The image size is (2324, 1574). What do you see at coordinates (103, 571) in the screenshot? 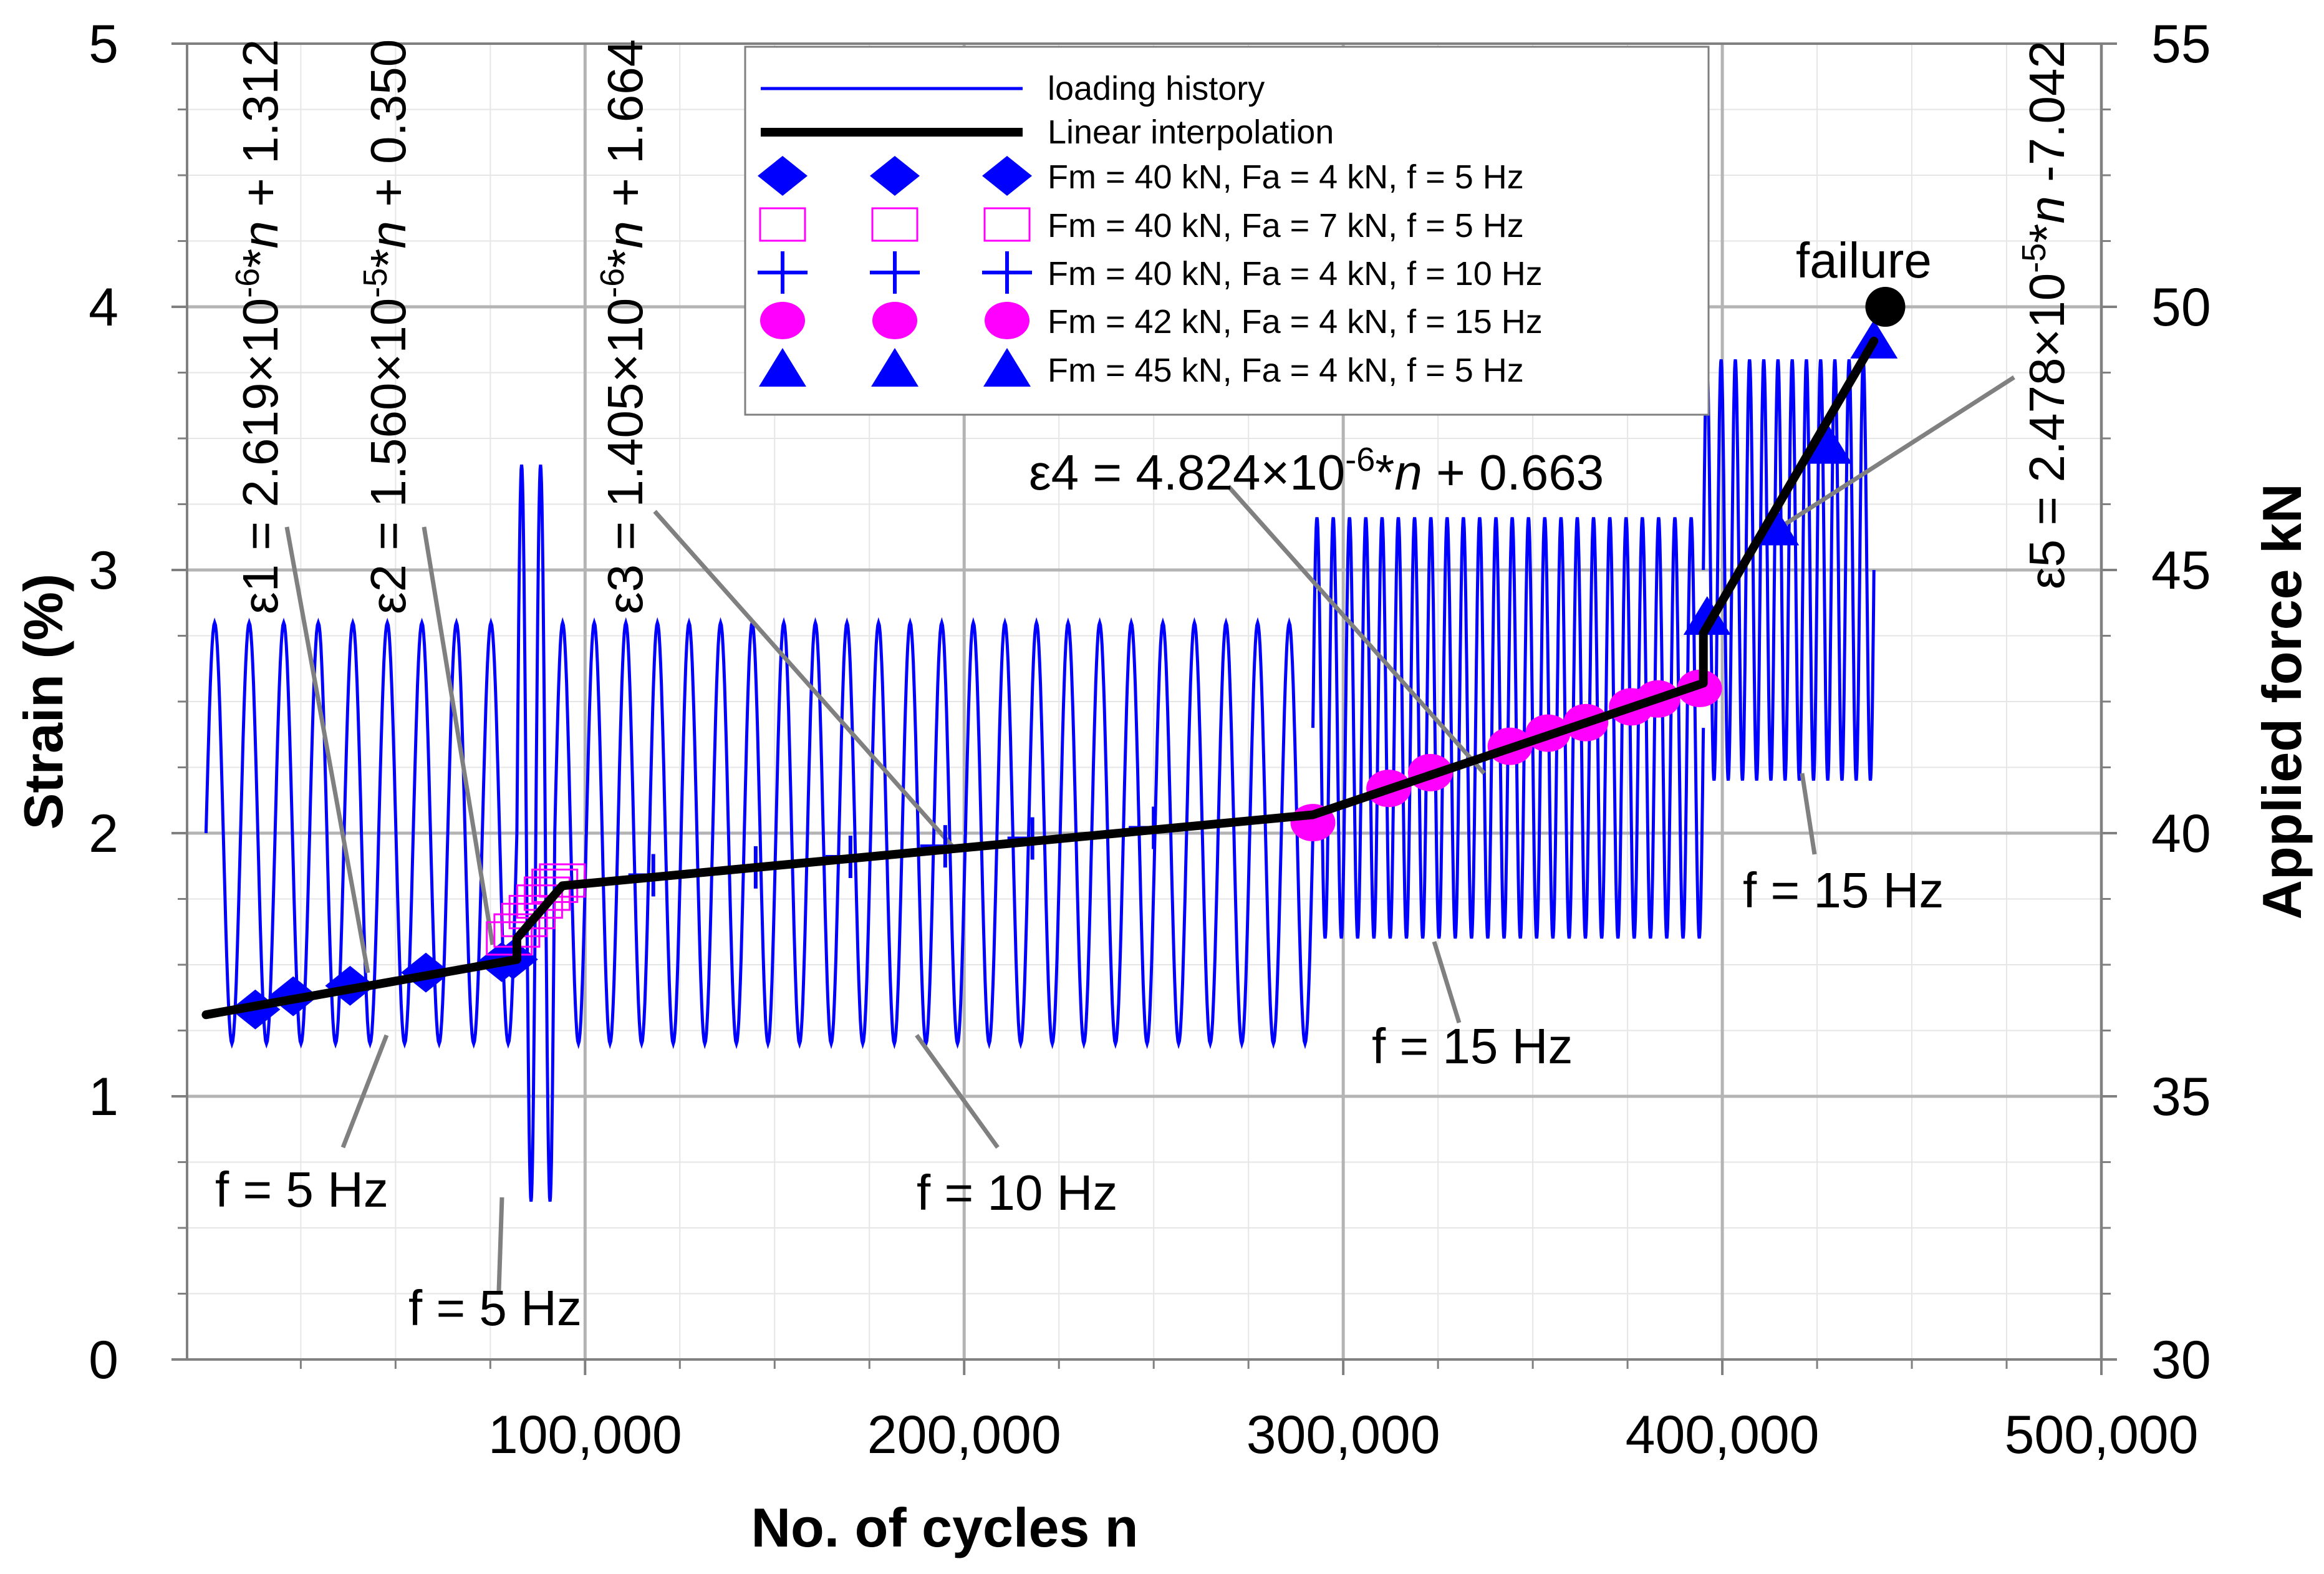
I see `y-left-tick-label: 3` at bounding box center [103, 571].